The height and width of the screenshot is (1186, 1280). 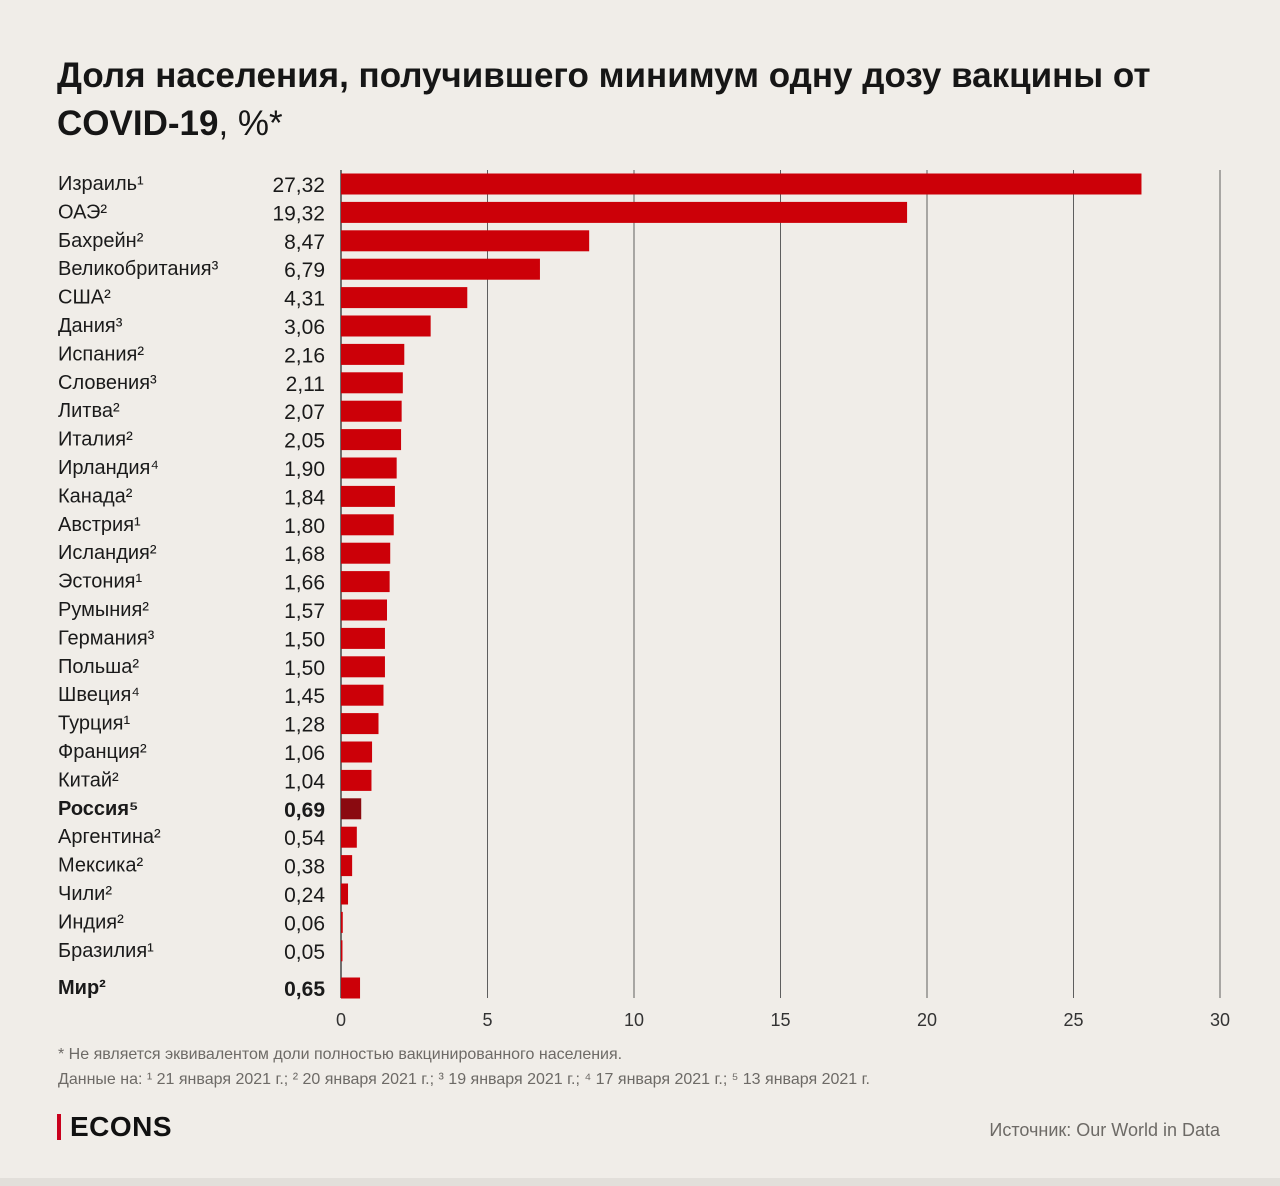 What do you see at coordinates (1104, 1130) in the screenshot?
I see `source-credit: Источник: Our World in Data` at bounding box center [1104, 1130].